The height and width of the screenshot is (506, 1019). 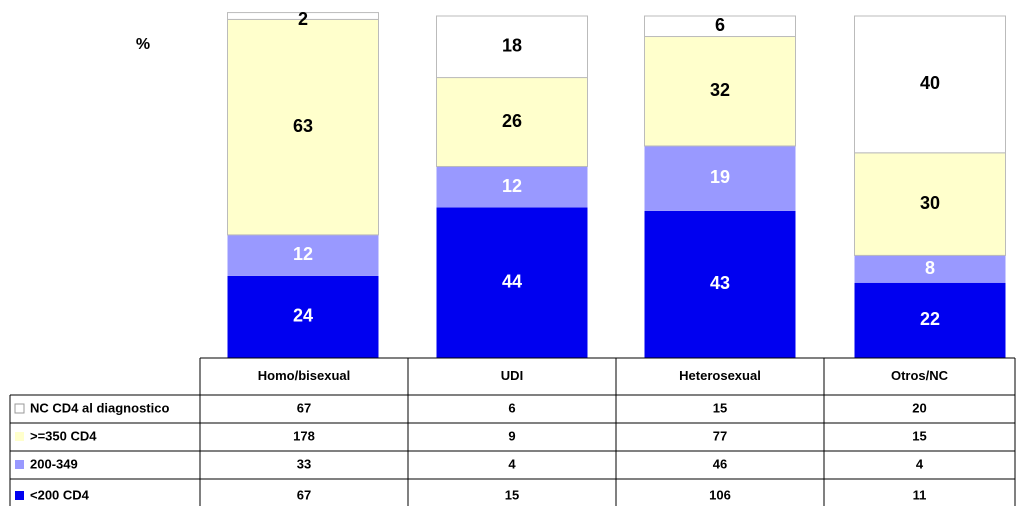 I want to click on data-label: 24, so click(x=303, y=316).